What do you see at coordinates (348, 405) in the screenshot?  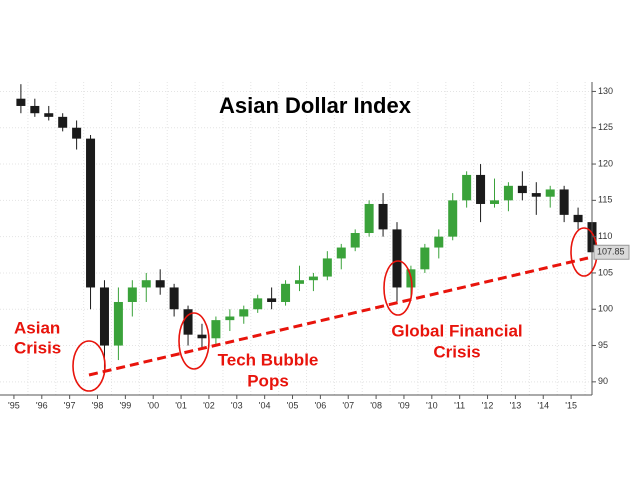 I see `x-tick-label: '07` at bounding box center [348, 405].